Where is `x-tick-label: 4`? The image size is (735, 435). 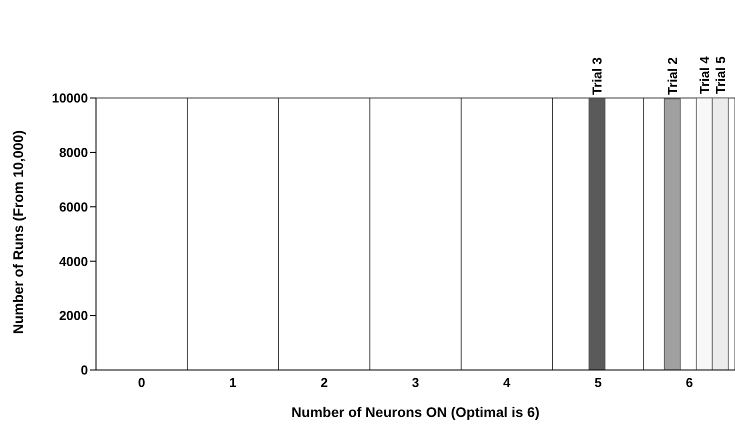 x-tick-label: 4 is located at coordinates (507, 382).